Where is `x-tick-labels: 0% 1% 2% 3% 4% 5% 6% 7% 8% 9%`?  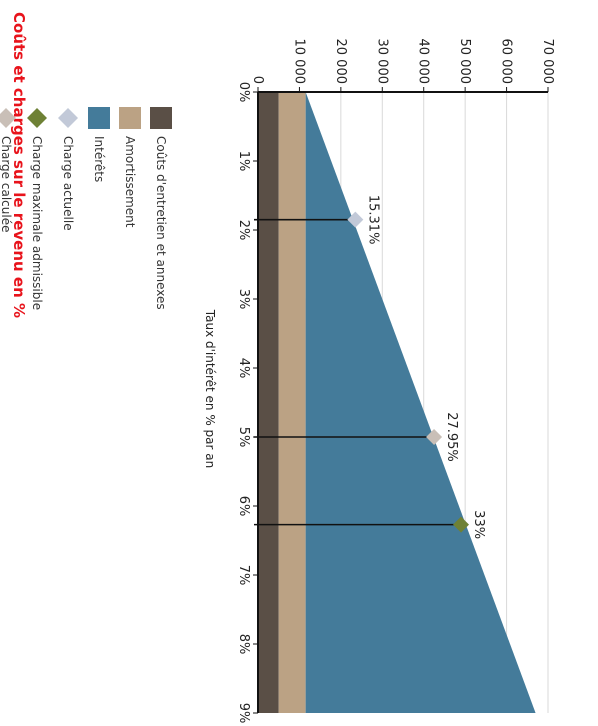 x-tick-labels: 0% 1% 2% 3% 4% 5% 6% 7% 8% 9% is located at coordinates (243, 403).